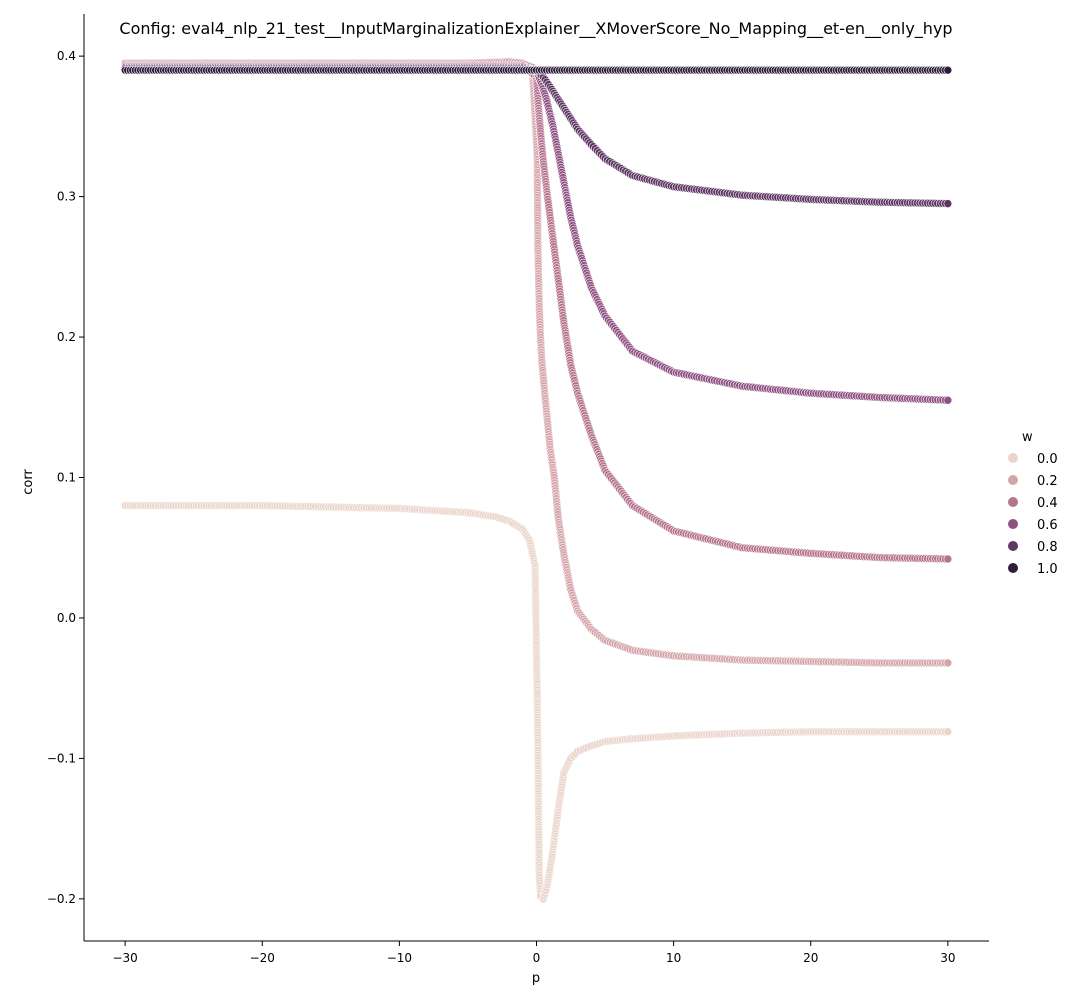  Describe the element at coordinates (124, 958) in the screenshot. I see `x-tick-label: −30` at that location.